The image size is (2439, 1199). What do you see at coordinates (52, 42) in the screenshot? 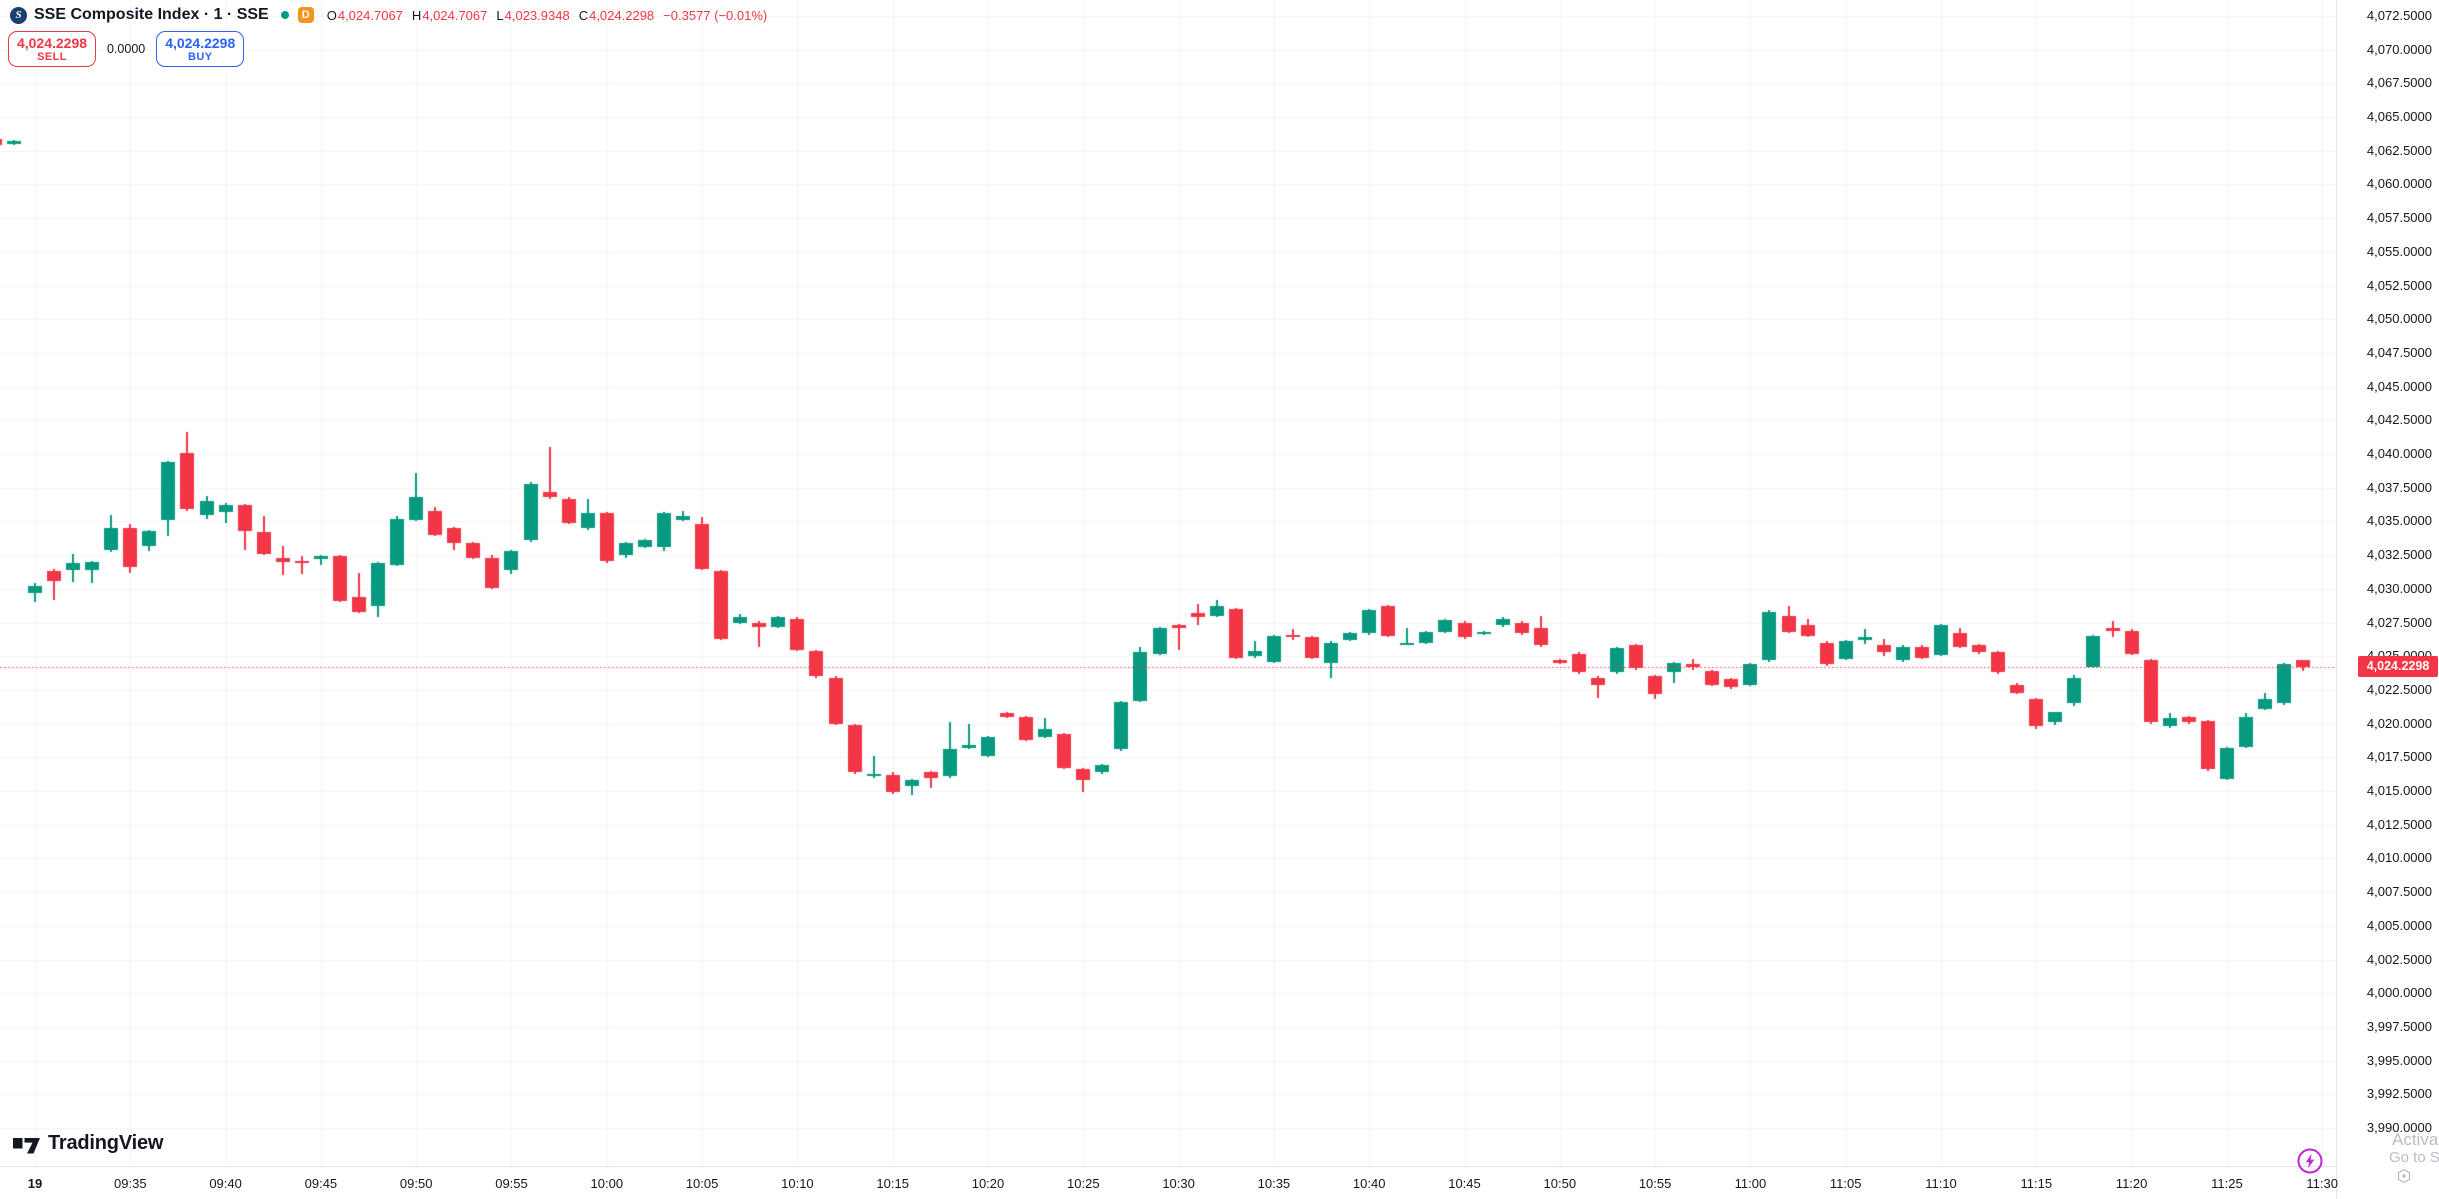
I see `sell-price: 4,024.2298` at bounding box center [52, 42].